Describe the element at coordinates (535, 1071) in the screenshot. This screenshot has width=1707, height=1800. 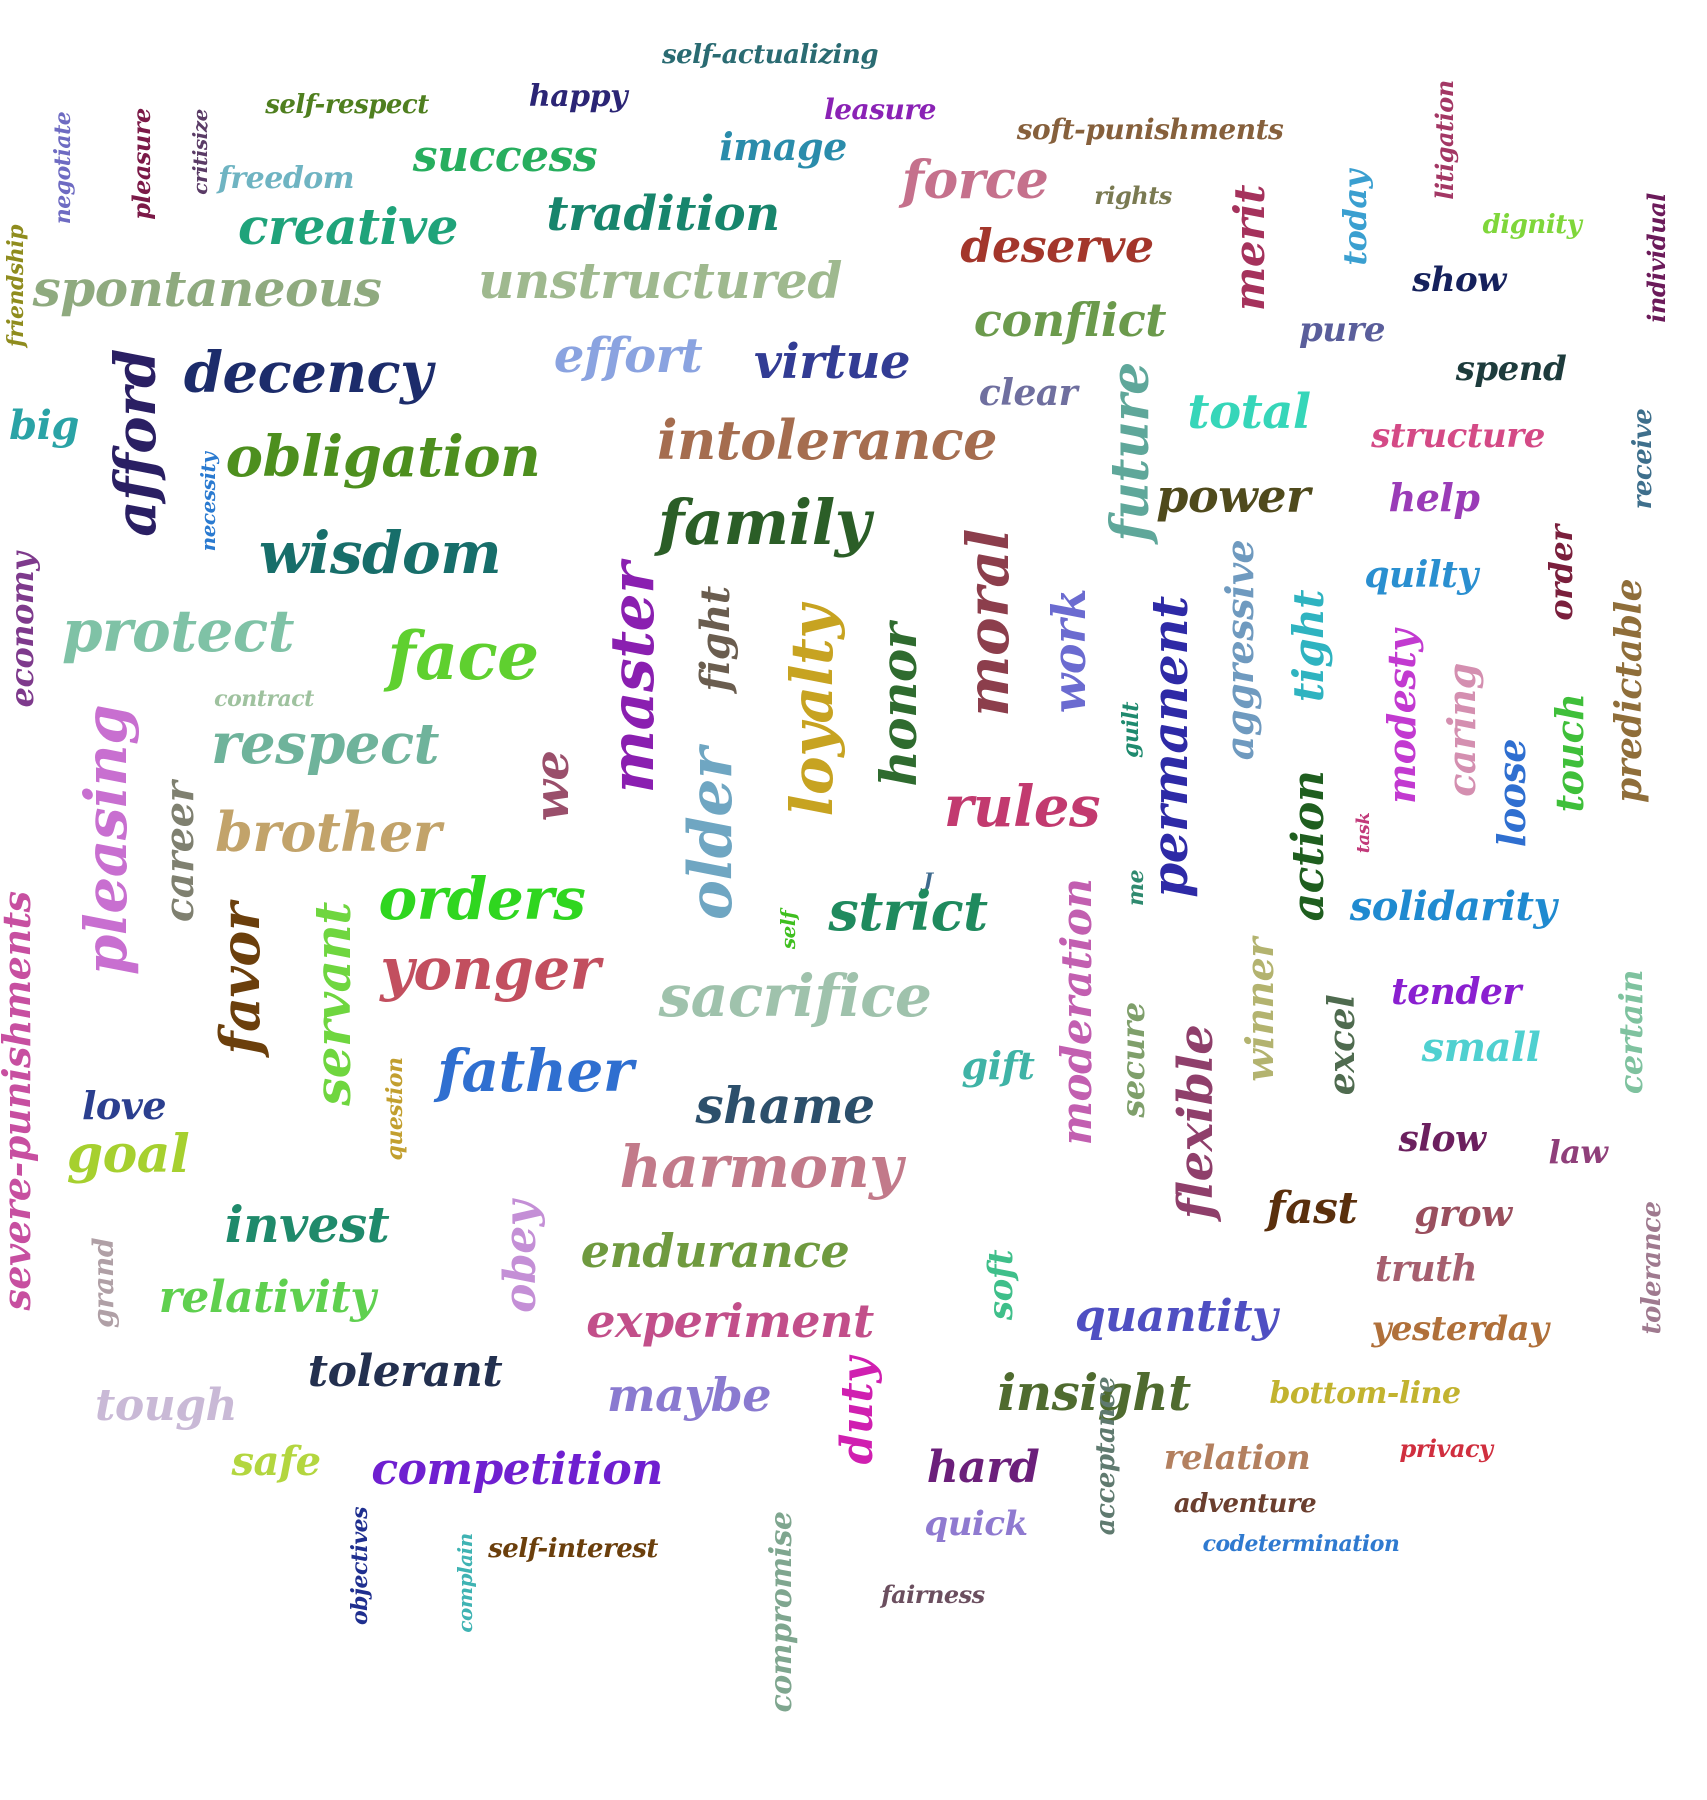
I see `word-father: father` at that location.